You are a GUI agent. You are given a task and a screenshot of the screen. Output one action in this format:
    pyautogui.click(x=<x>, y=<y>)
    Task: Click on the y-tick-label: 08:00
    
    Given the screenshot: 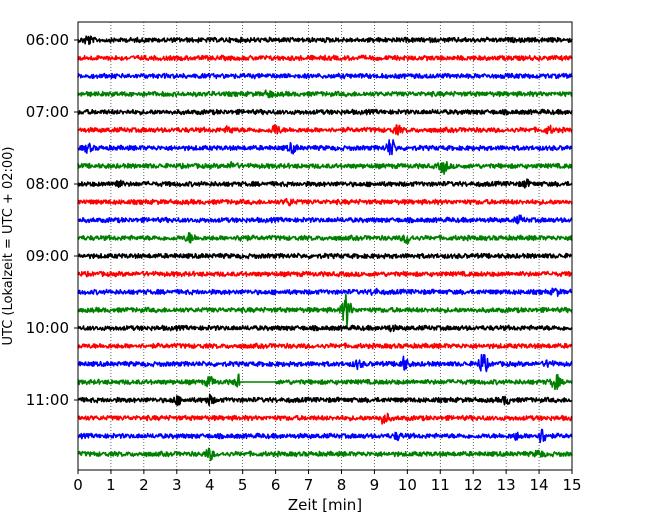 What is the action you would take?
    pyautogui.click(x=47, y=184)
    